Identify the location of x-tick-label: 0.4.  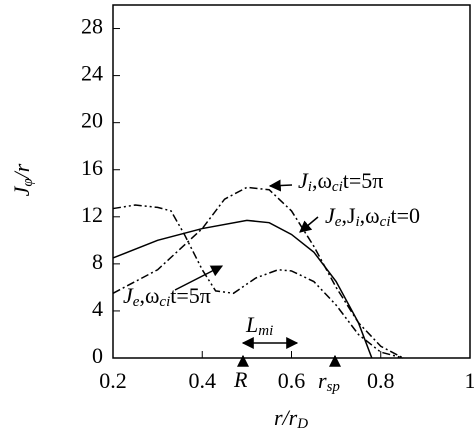
(203, 380).